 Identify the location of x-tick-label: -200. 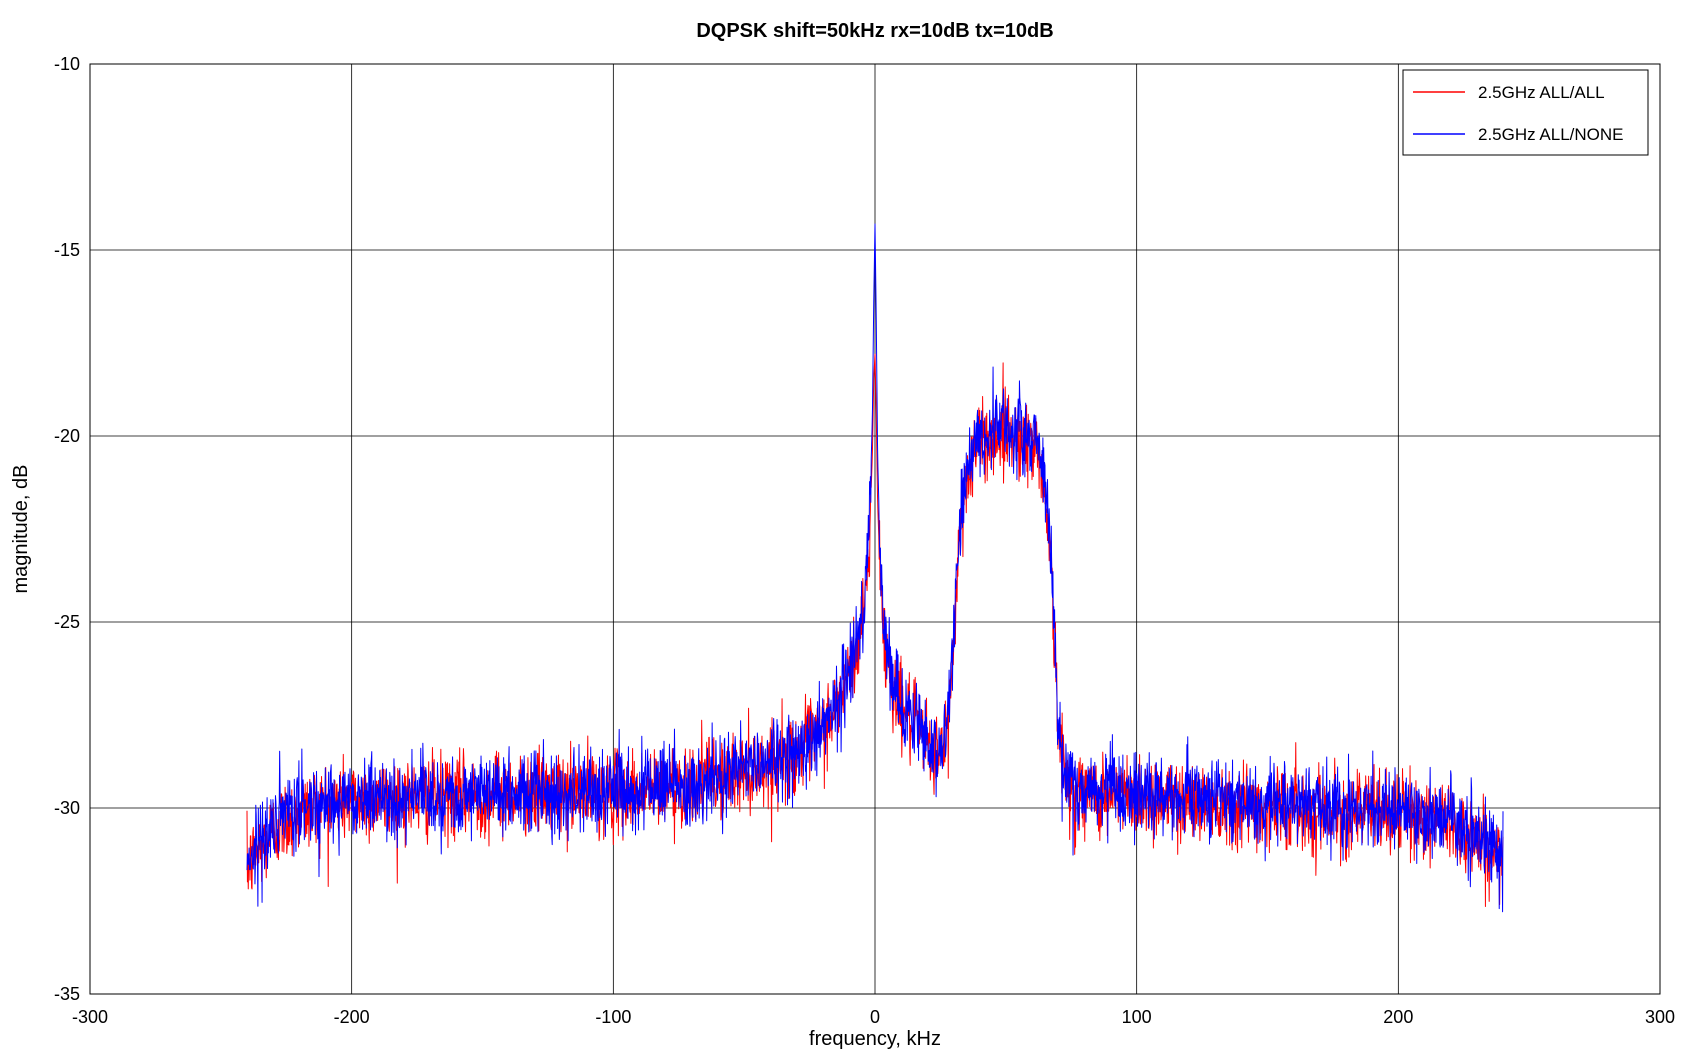
(352, 1017).